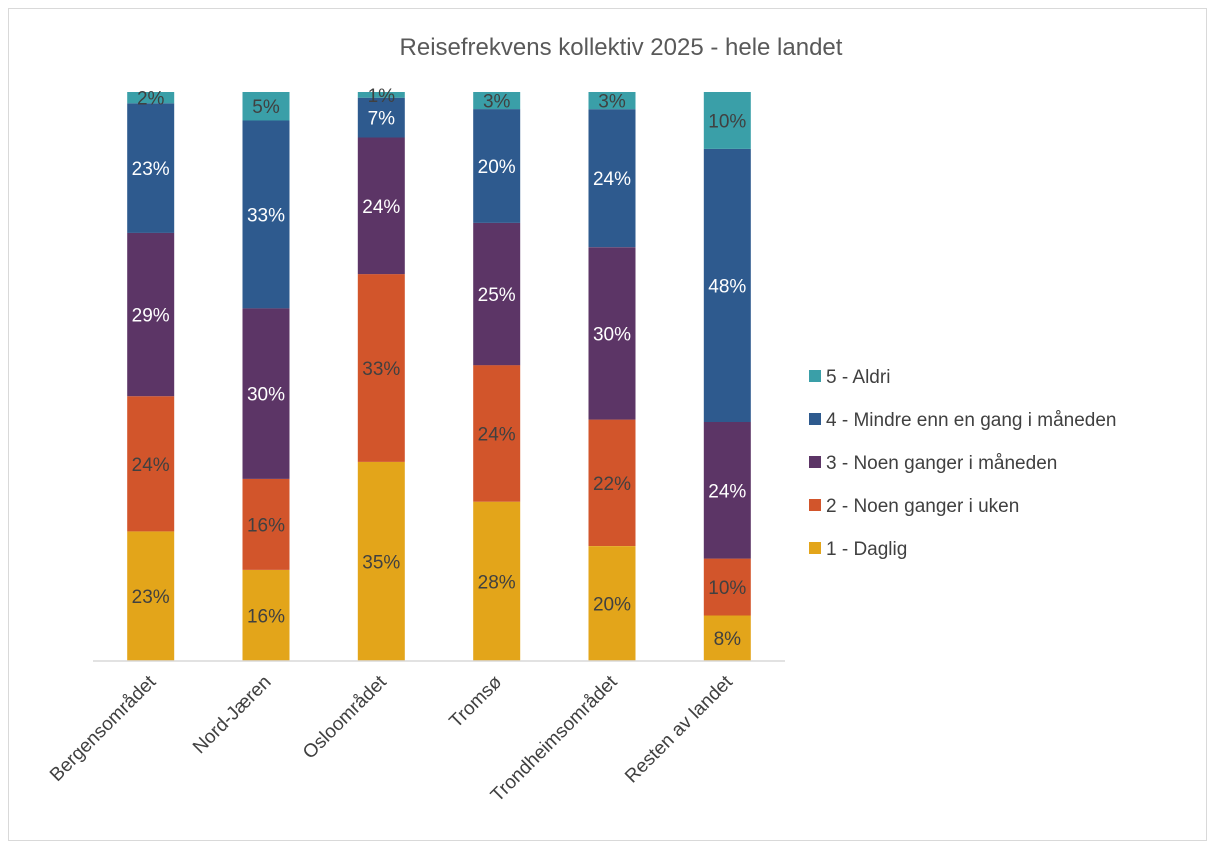 This screenshot has height=849, width=1215. What do you see at coordinates (554, 738) in the screenshot?
I see `category-label: Trondheimsområdet` at bounding box center [554, 738].